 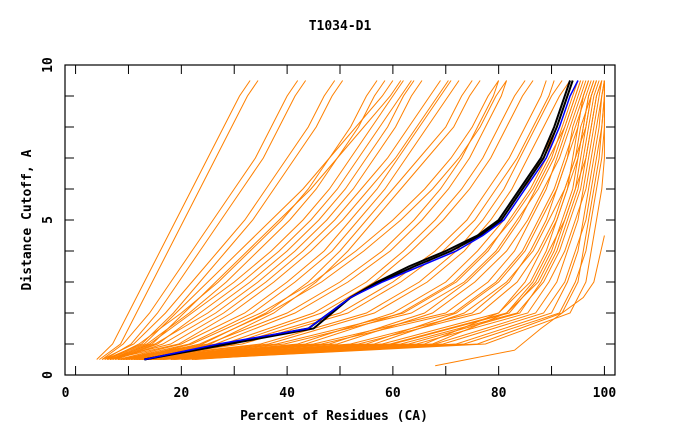 What do you see at coordinates (48, 375) in the screenshot?
I see `y-tick-label: 0` at bounding box center [48, 375].